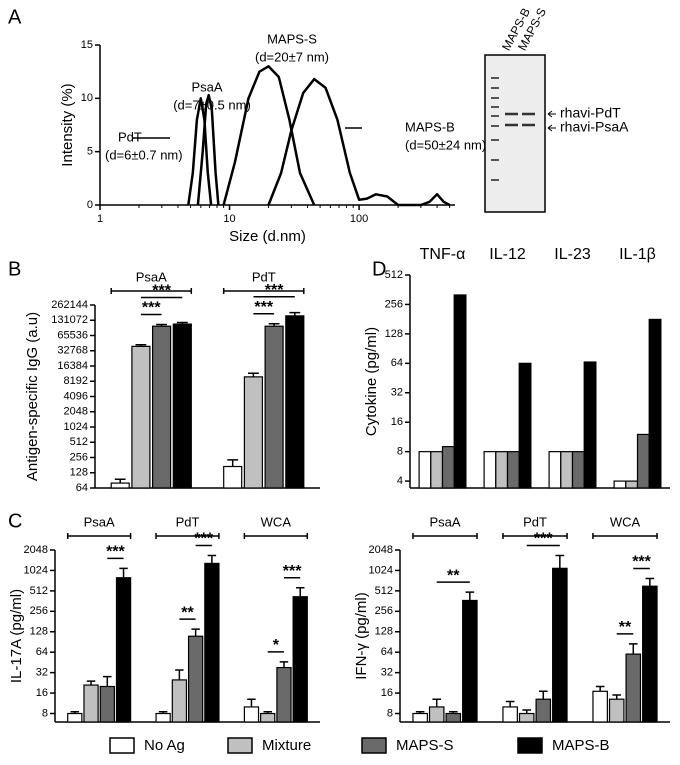 The image size is (680, 765). What do you see at coordinates (581, 745) in the screenshot?
I see `legend-label: MAPS-B` at bounding box center [581, 745].